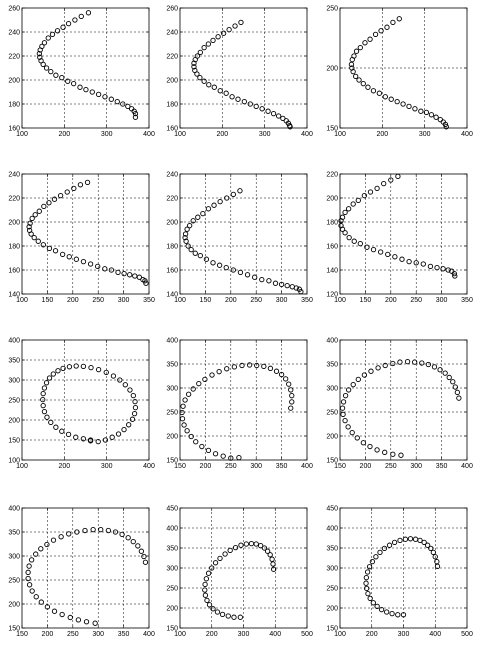 This screenshot has height=648, width=481. What do you see at coordinates (149, 634) in the screenshot?
I see `x-tick-label: 400` at bounding box center [149, 634].